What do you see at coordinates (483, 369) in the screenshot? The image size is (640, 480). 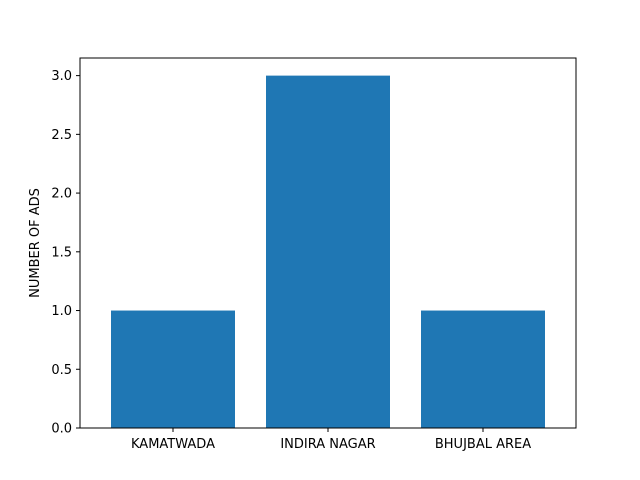 I see `bar-bhujbal-area` at bounding box center [483, 369].